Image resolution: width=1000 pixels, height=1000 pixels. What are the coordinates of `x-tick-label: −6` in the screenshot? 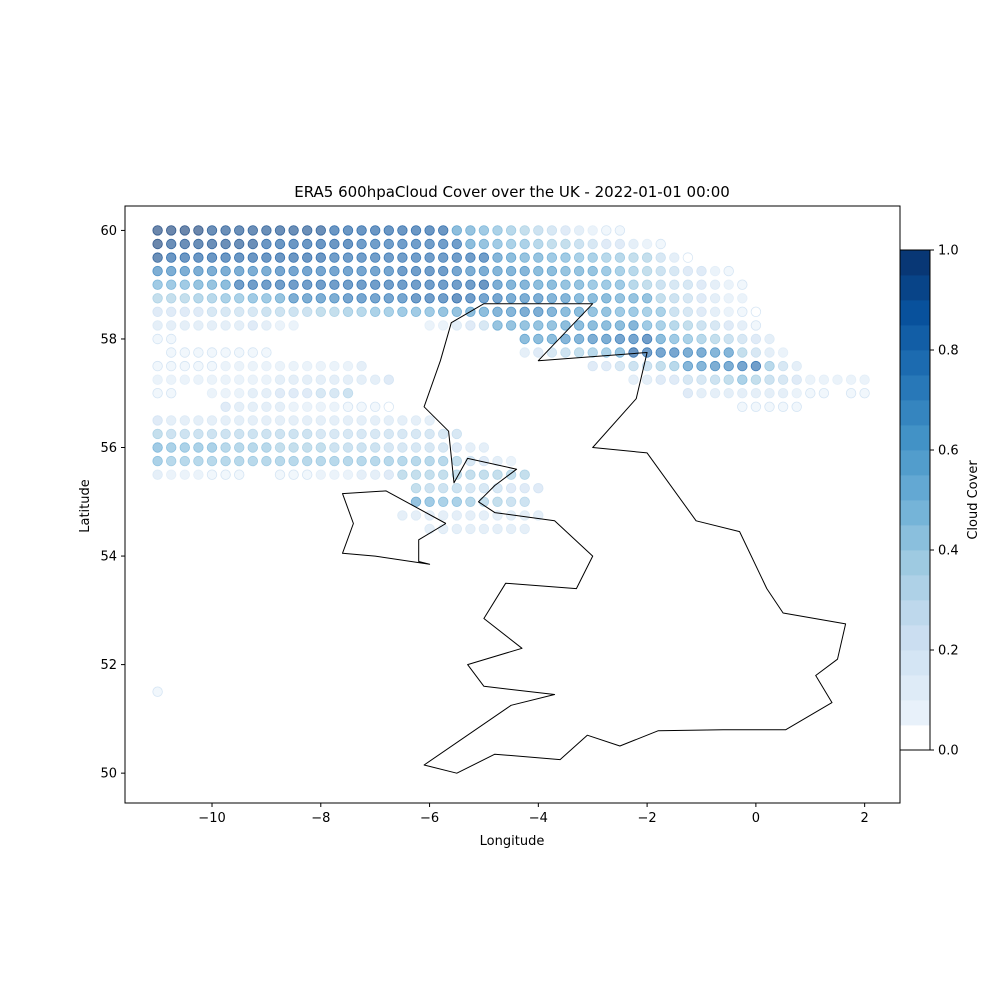 It's located at (429, 818).